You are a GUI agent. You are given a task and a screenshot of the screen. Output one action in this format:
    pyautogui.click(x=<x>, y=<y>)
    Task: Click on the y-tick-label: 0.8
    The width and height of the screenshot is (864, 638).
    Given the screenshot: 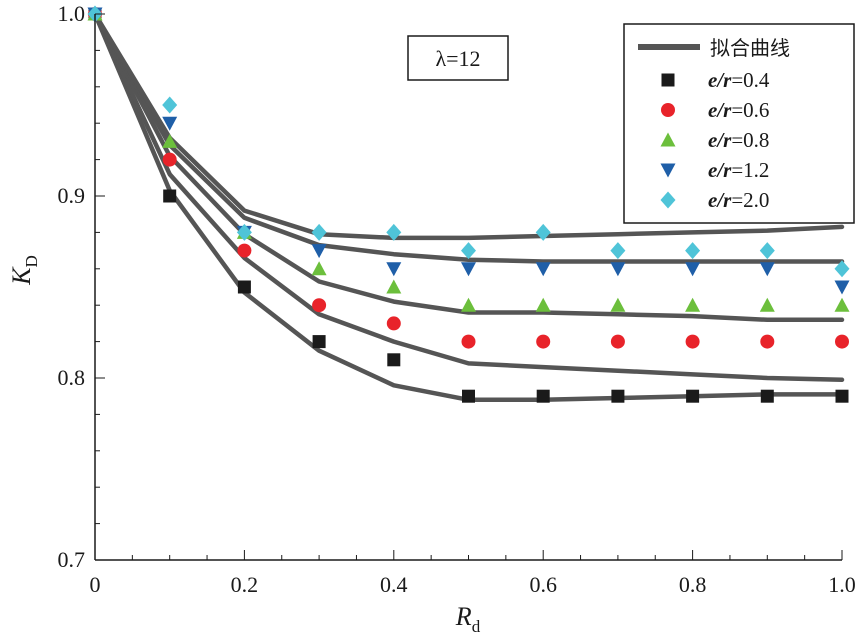 What is the action you would take?
    pyautogui.click(x=72, y=377)
    